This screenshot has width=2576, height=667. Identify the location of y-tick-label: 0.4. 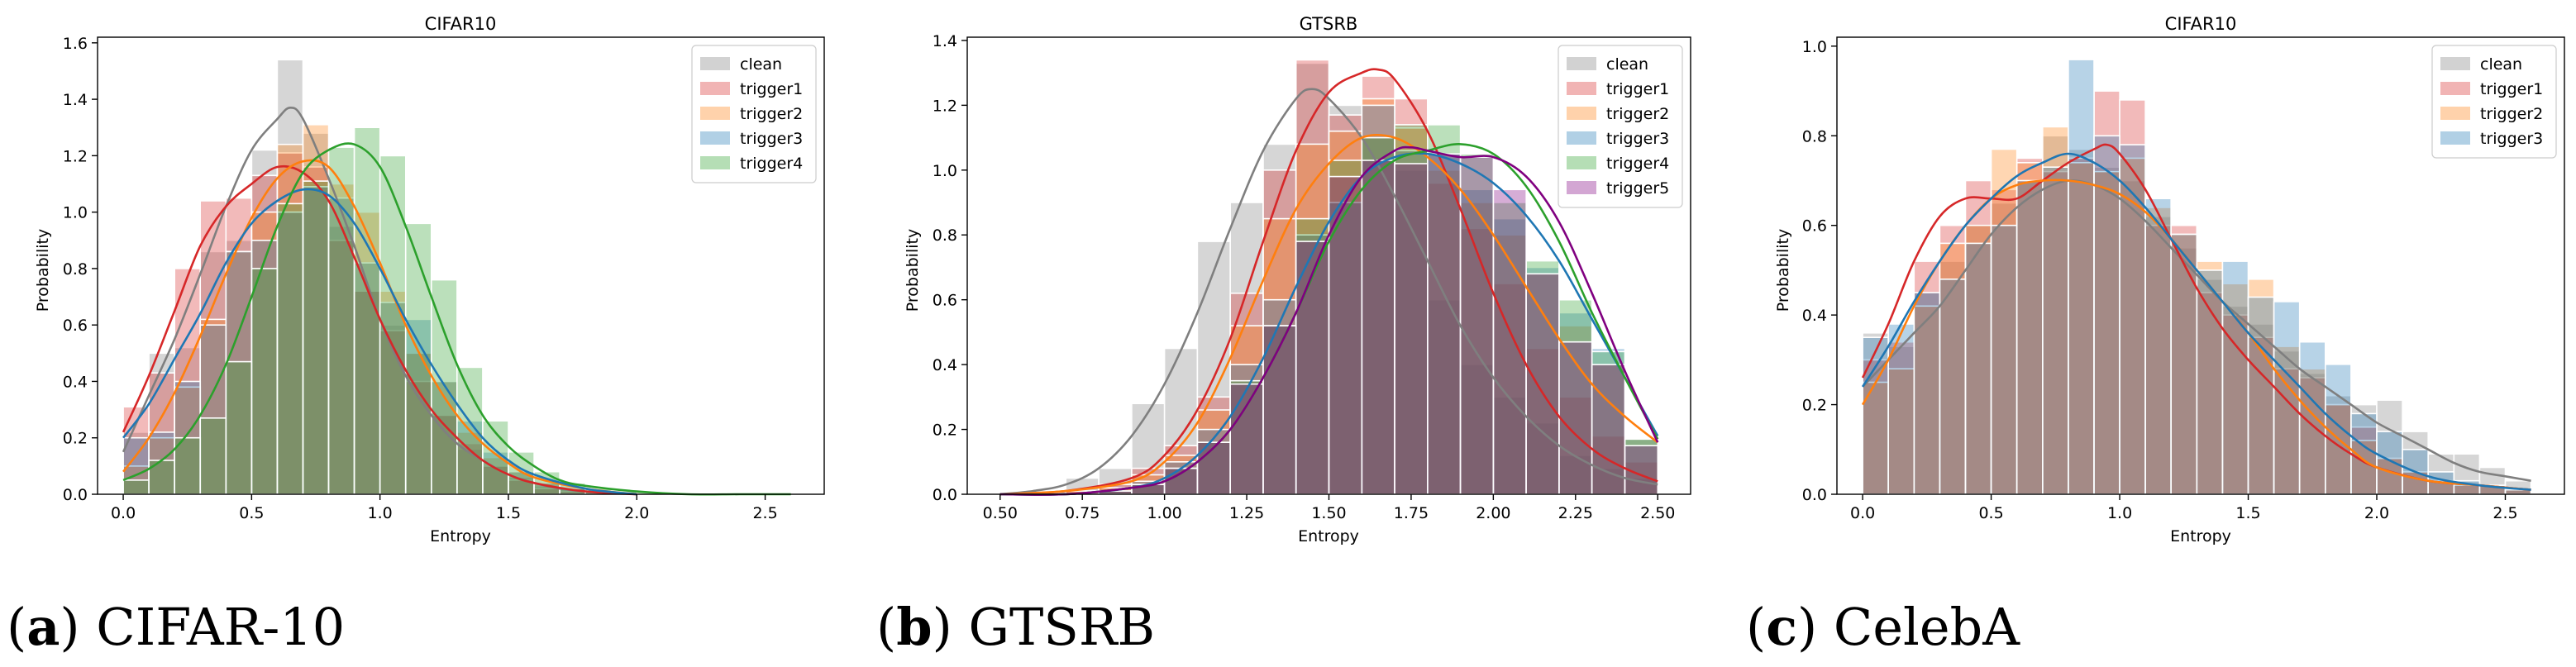
(1814, 316).